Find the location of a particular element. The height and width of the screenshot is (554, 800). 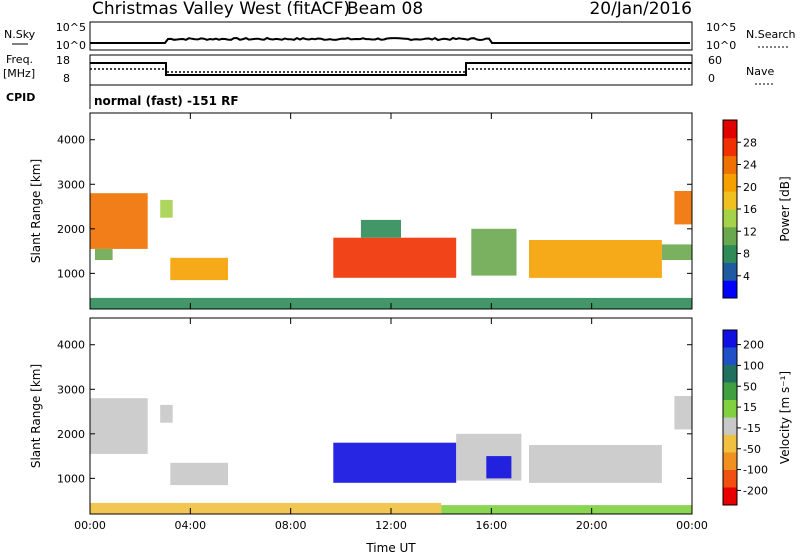

x-axis-label: Time UT is located at coordinates (390, 547).